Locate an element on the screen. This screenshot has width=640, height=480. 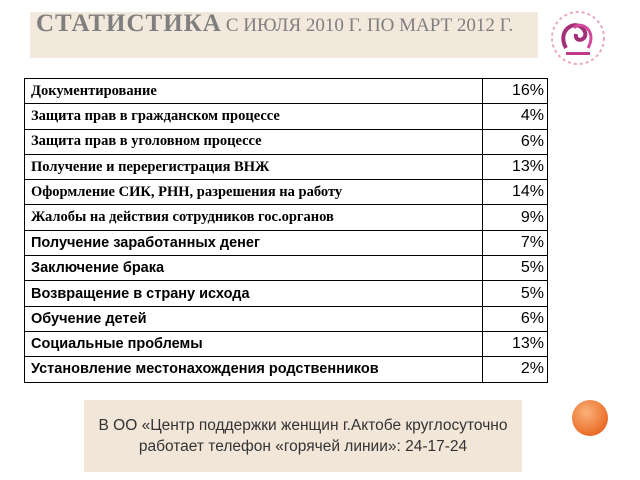
table-row: Получение и перерегистрация ВНЖ 13% is located at coordinates (286, 167).